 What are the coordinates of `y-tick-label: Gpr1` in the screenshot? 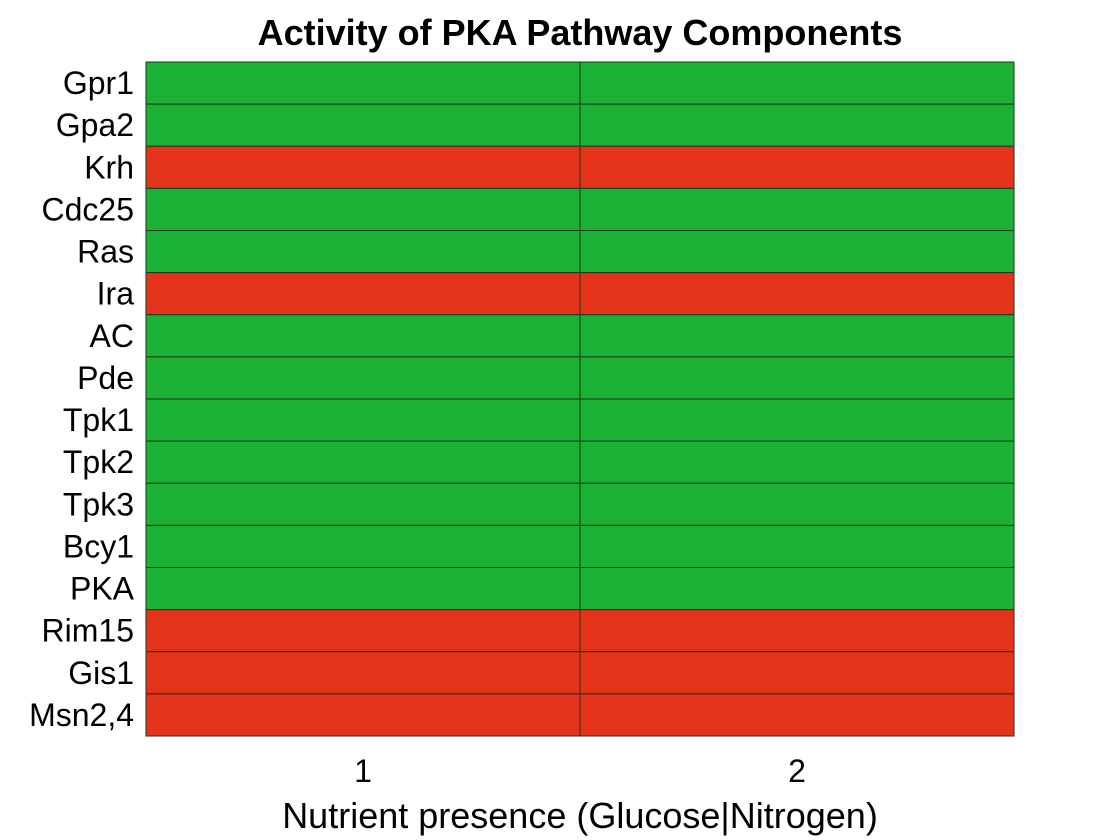 It's located at (98, 83).